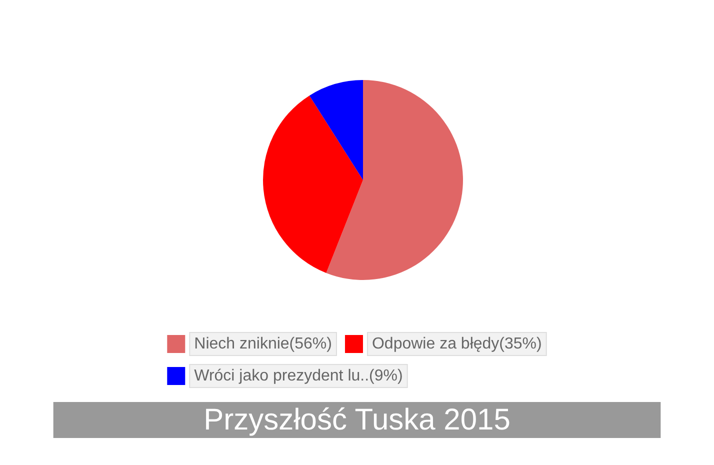 This screenshot has height=465, width=714. Describe the element at coordinates (457, 344) in the screenshot. I see `legend-label: Odpowie za błędy(35%)` at that location.